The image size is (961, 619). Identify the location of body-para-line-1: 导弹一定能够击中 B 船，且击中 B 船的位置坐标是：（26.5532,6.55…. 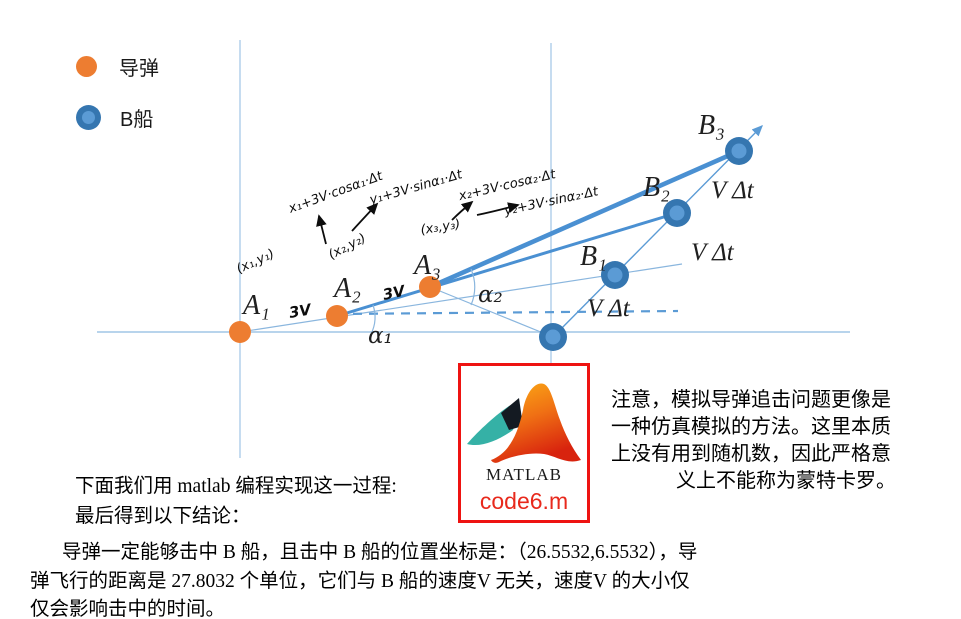
(380, 552).